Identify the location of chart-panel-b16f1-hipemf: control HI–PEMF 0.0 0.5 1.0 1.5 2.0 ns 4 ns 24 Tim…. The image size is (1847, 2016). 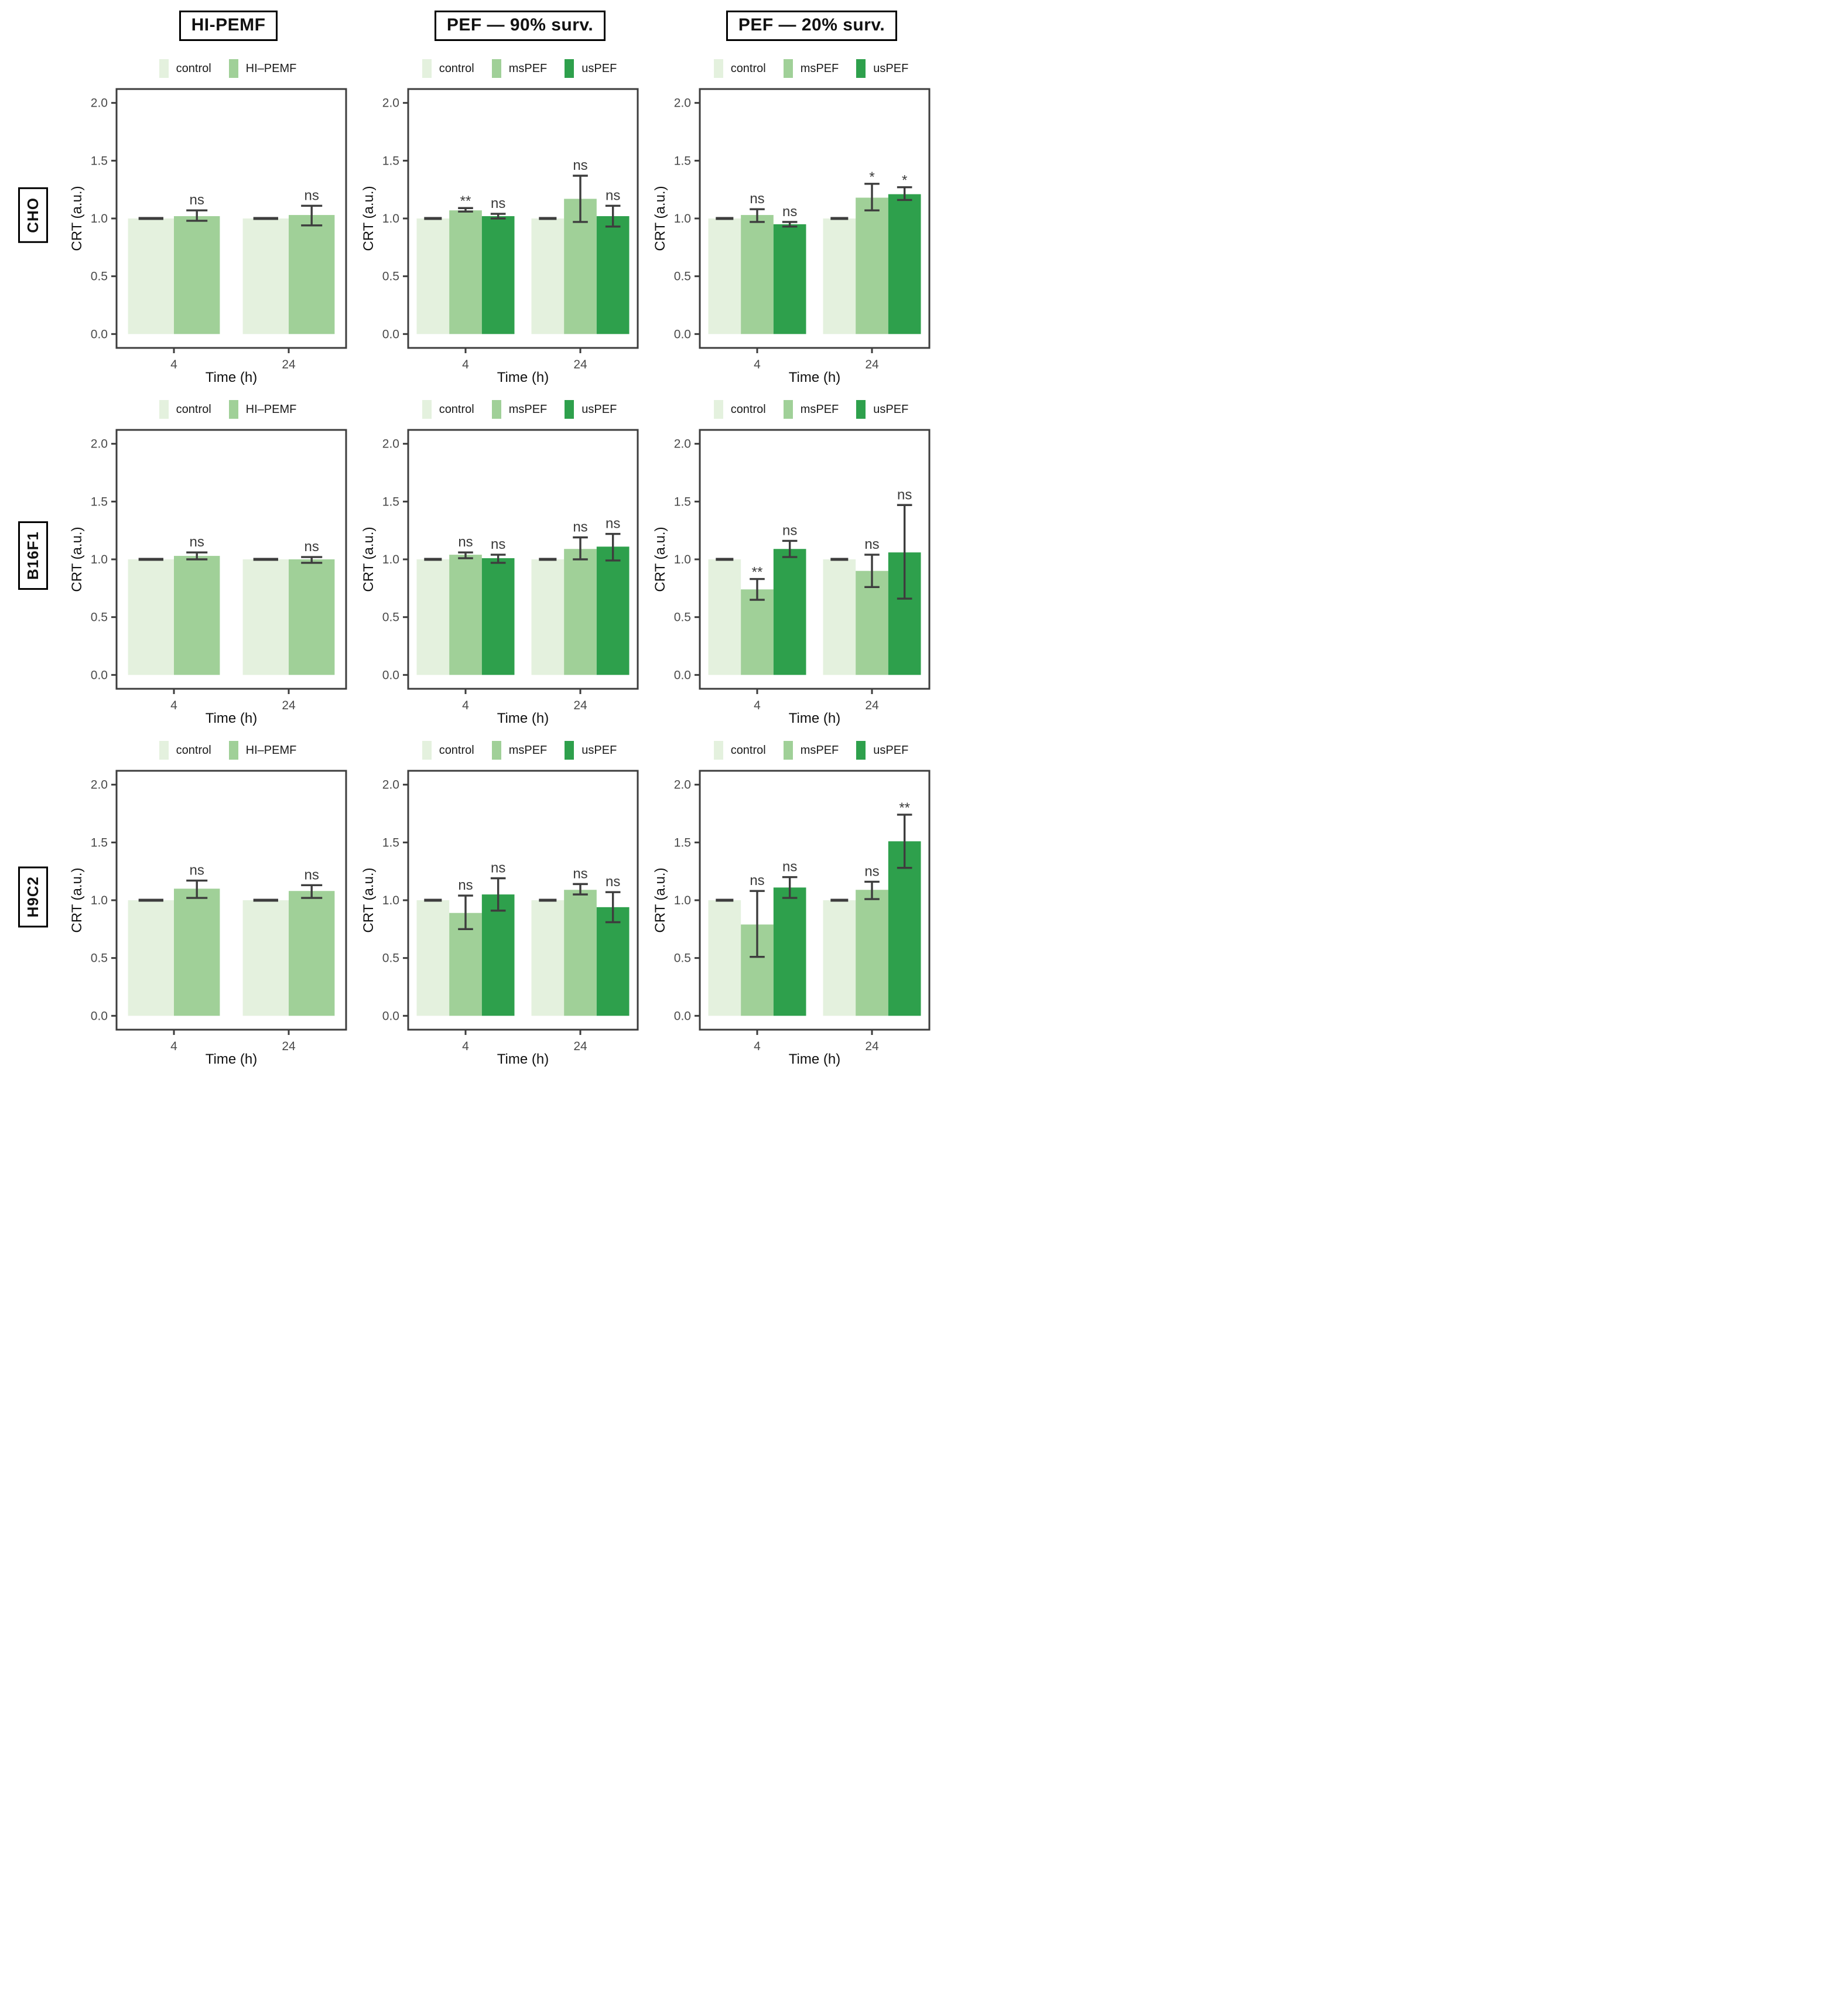
(211, 567).